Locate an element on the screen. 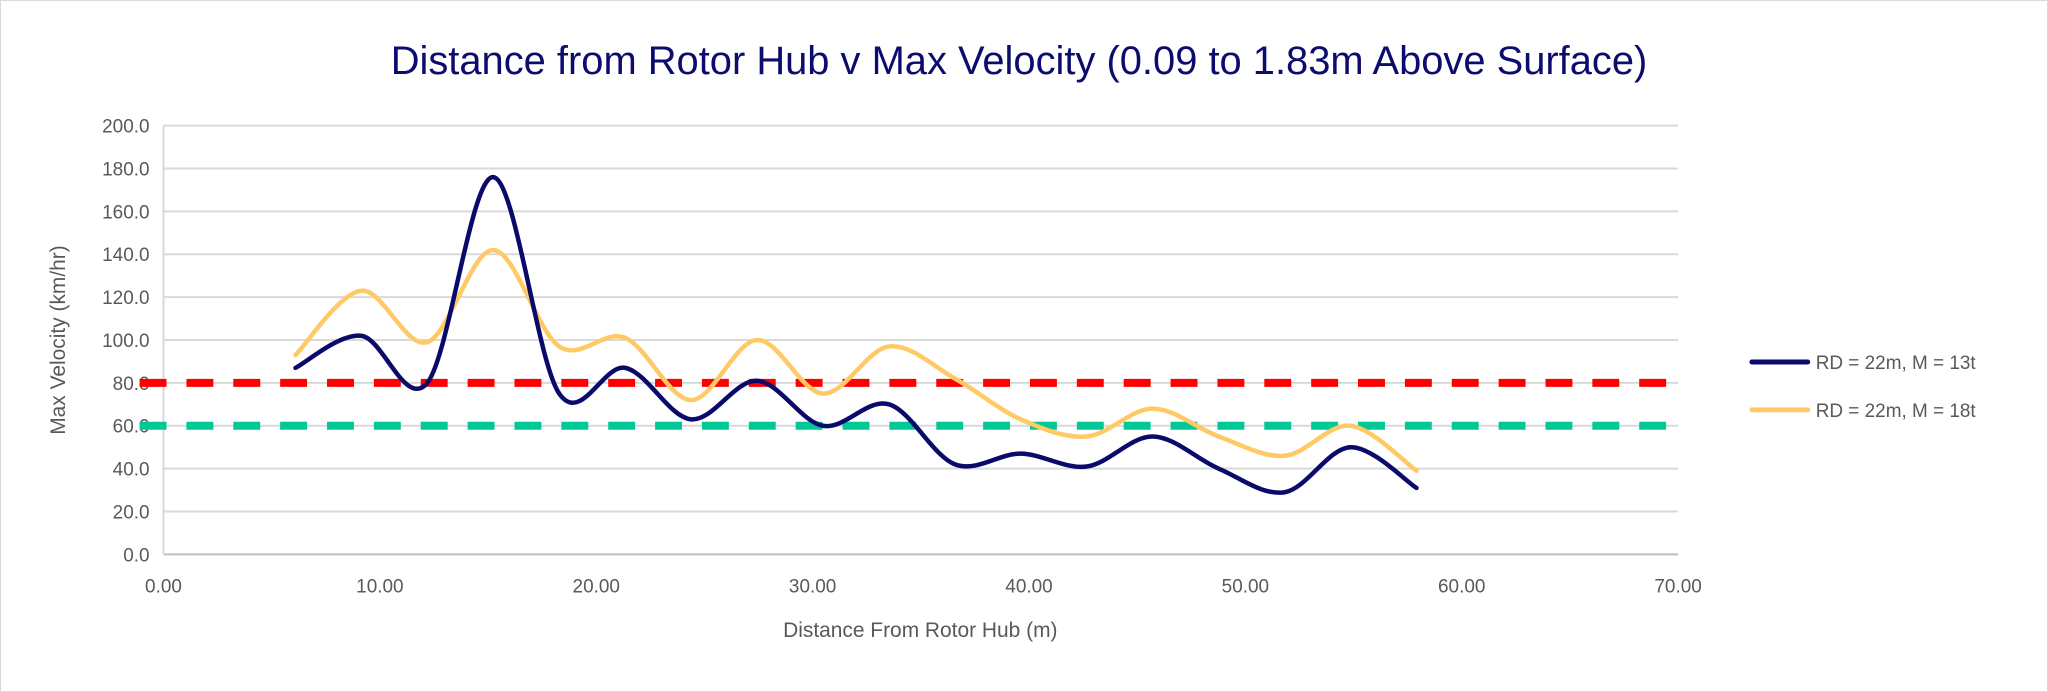  x-tick-label: 10.00 is located at coordinates (379, 586).